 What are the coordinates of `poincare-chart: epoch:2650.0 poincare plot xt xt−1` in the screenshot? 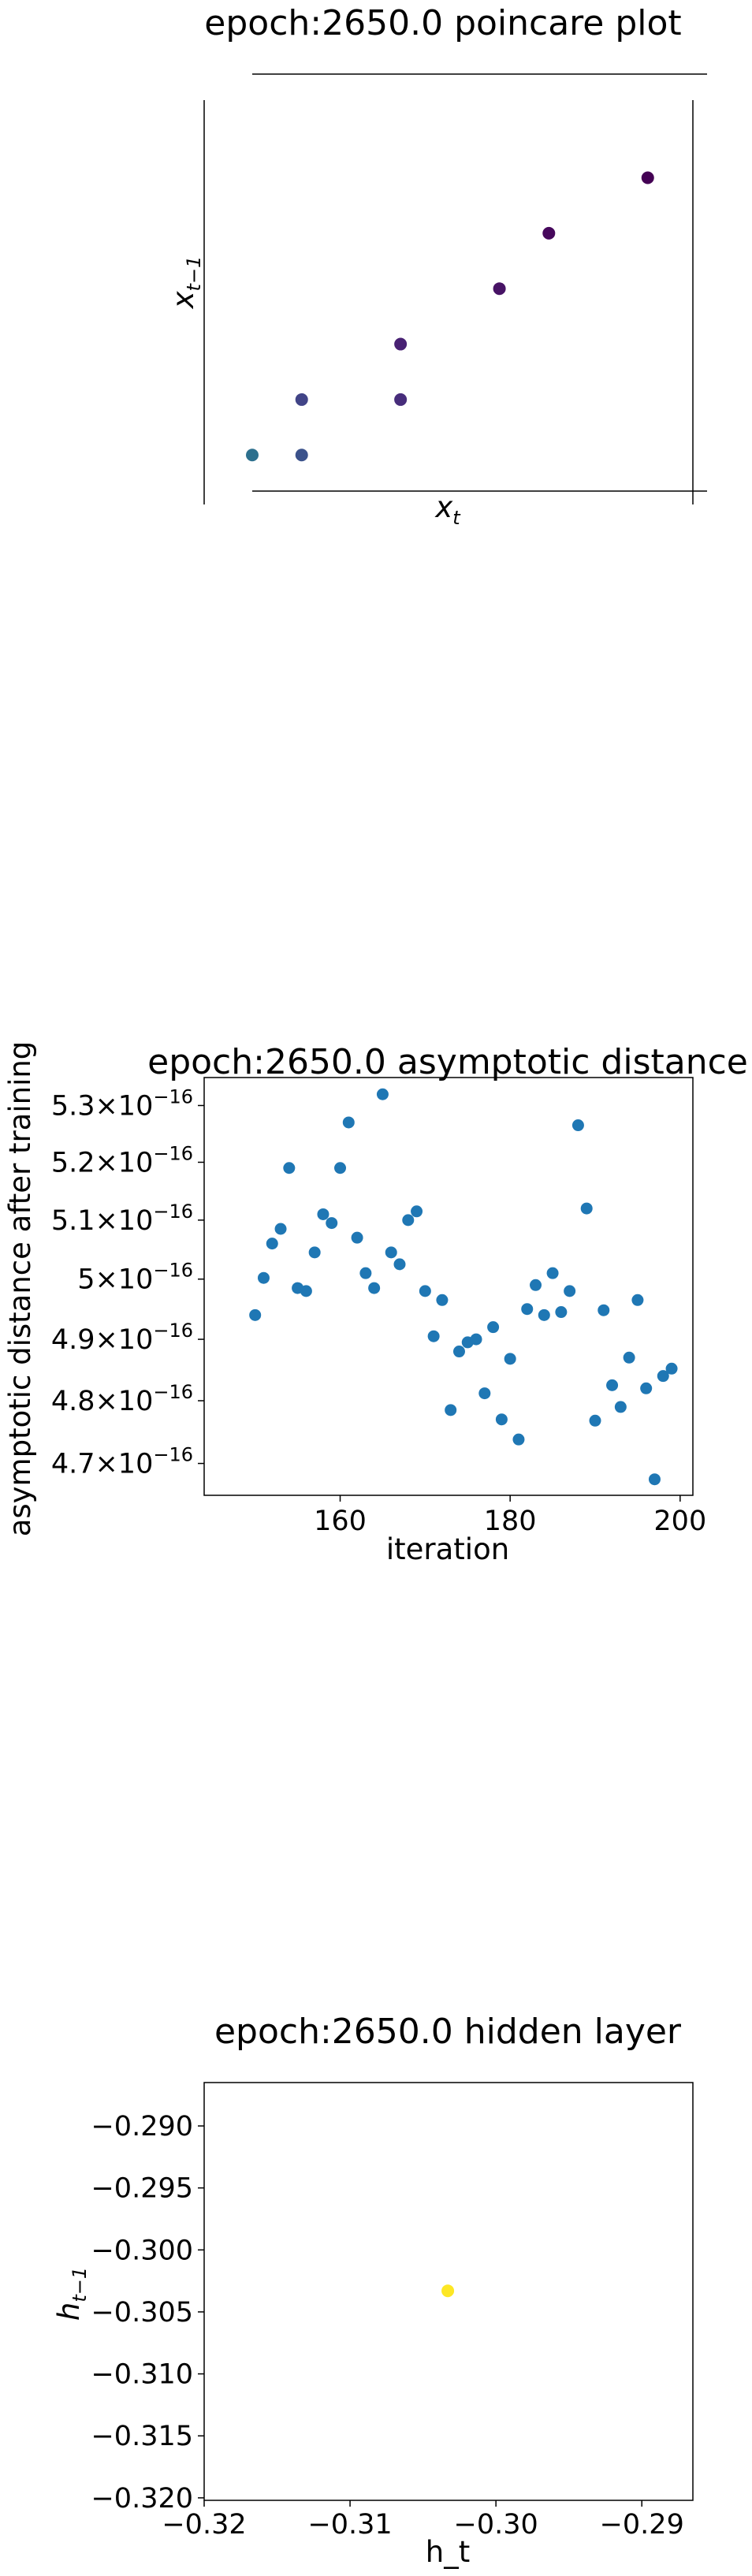 It's located at (436, 266).